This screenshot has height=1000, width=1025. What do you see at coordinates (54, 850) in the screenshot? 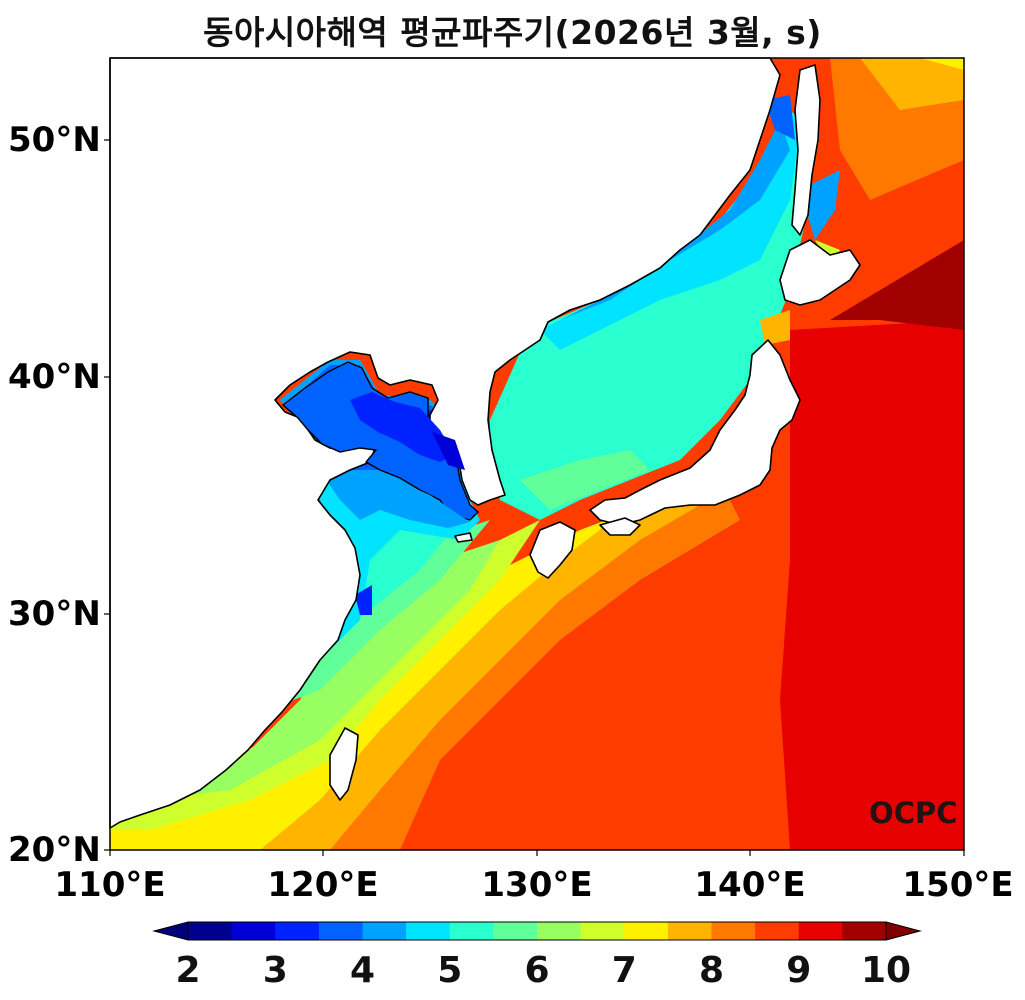
I see `y-tick-label-20n: 20°N` at bounding box center [54, 850].